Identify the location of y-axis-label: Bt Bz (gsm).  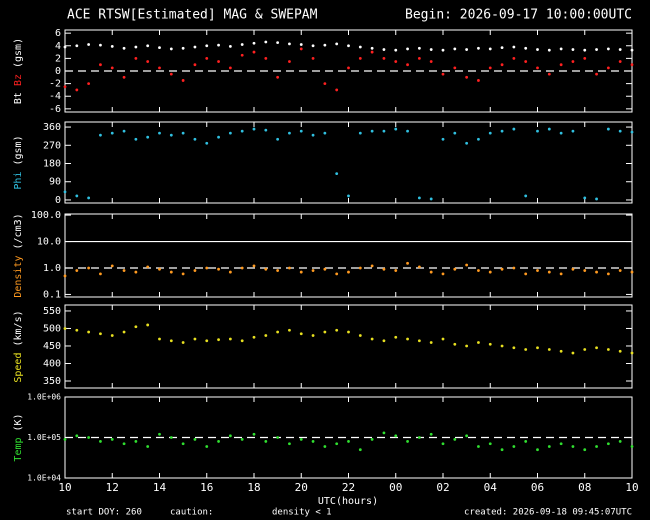
(18, 71).